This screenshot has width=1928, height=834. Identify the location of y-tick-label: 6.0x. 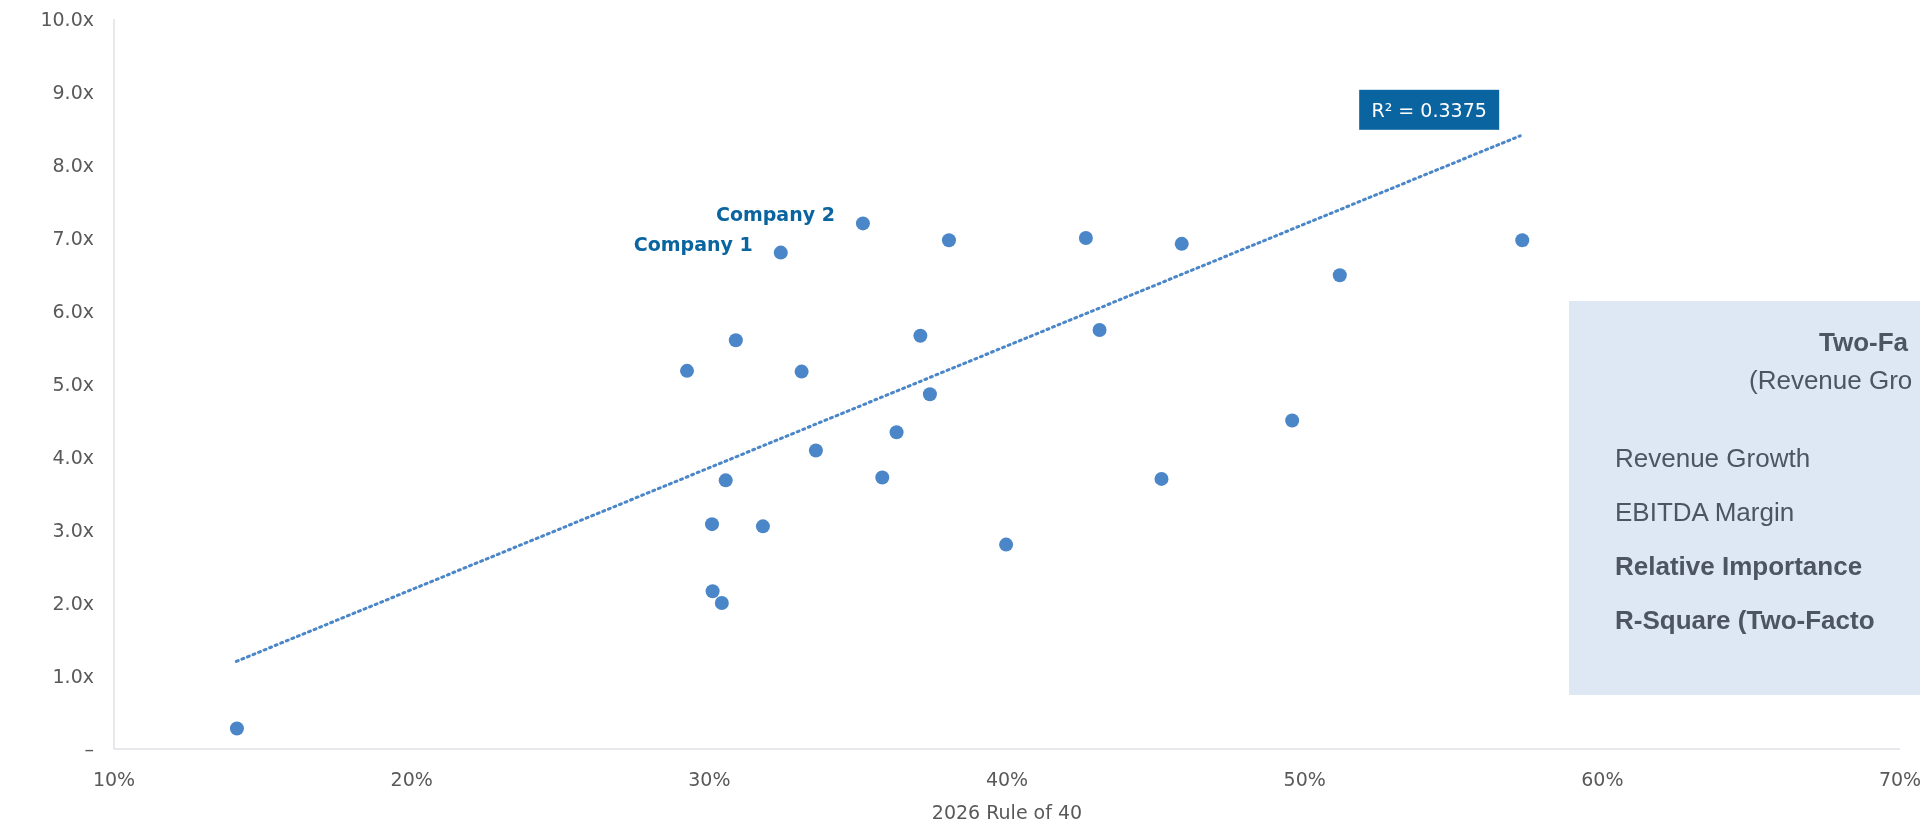
(73, 310).